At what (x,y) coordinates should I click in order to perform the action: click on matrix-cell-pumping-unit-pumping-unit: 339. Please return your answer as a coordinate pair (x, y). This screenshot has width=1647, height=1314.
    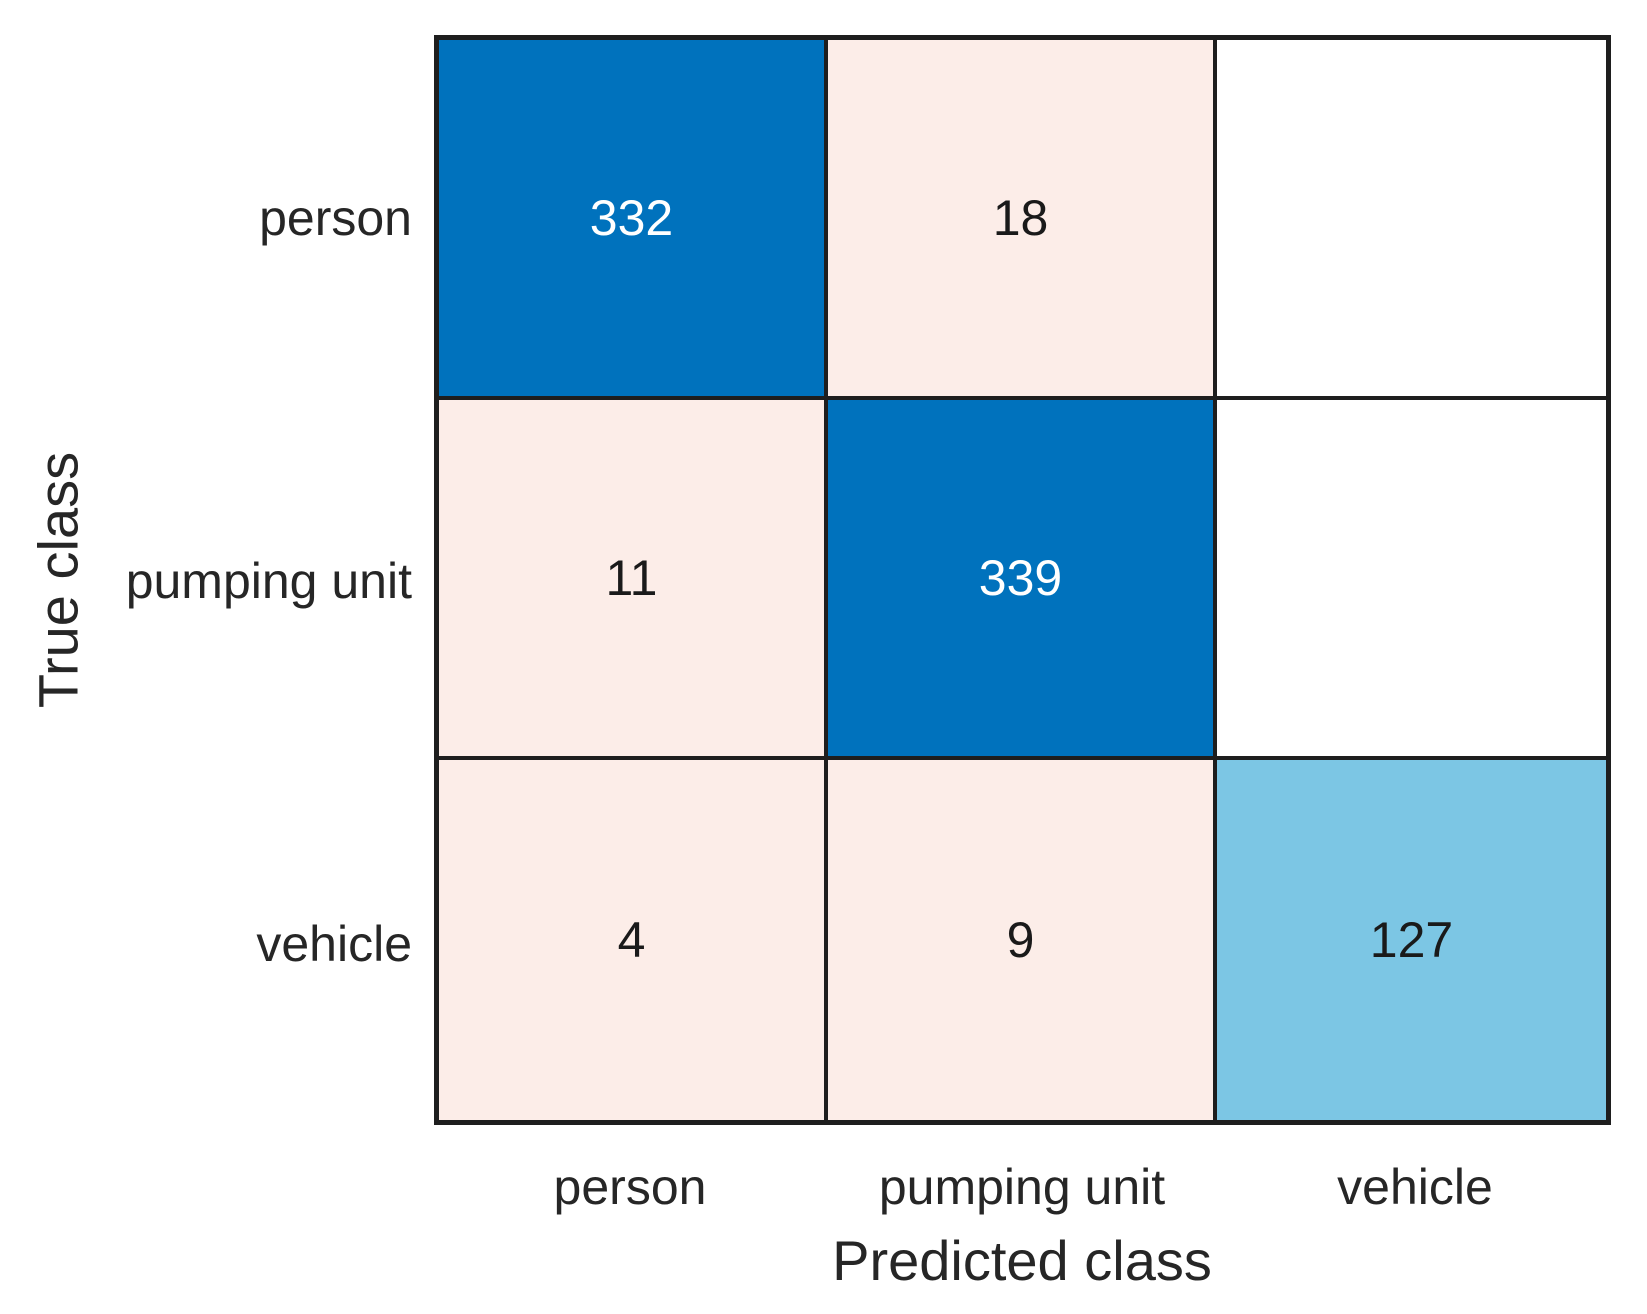
    Looking at the image, I should click on (1022, 580).